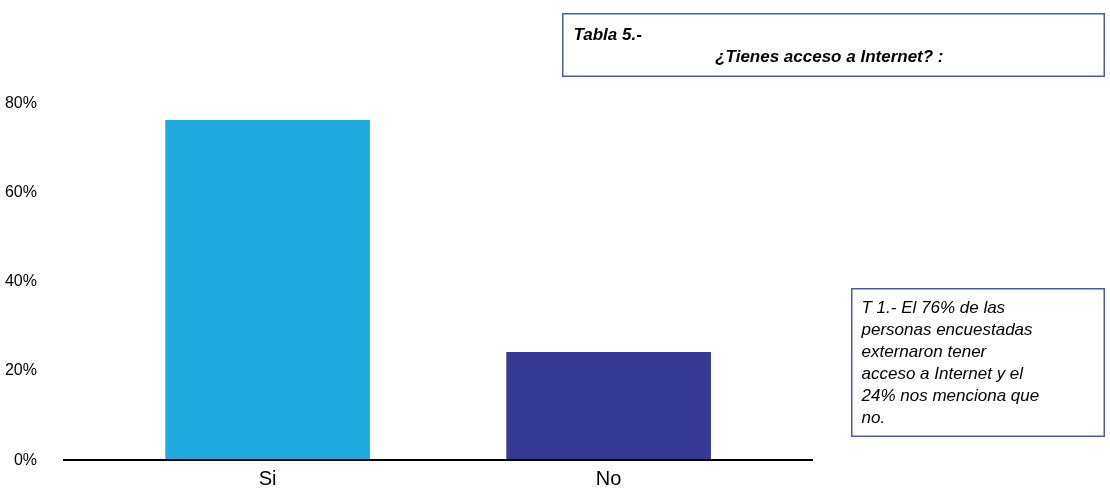  I want to click on y-tick-label: 0%, so click(25, 459).